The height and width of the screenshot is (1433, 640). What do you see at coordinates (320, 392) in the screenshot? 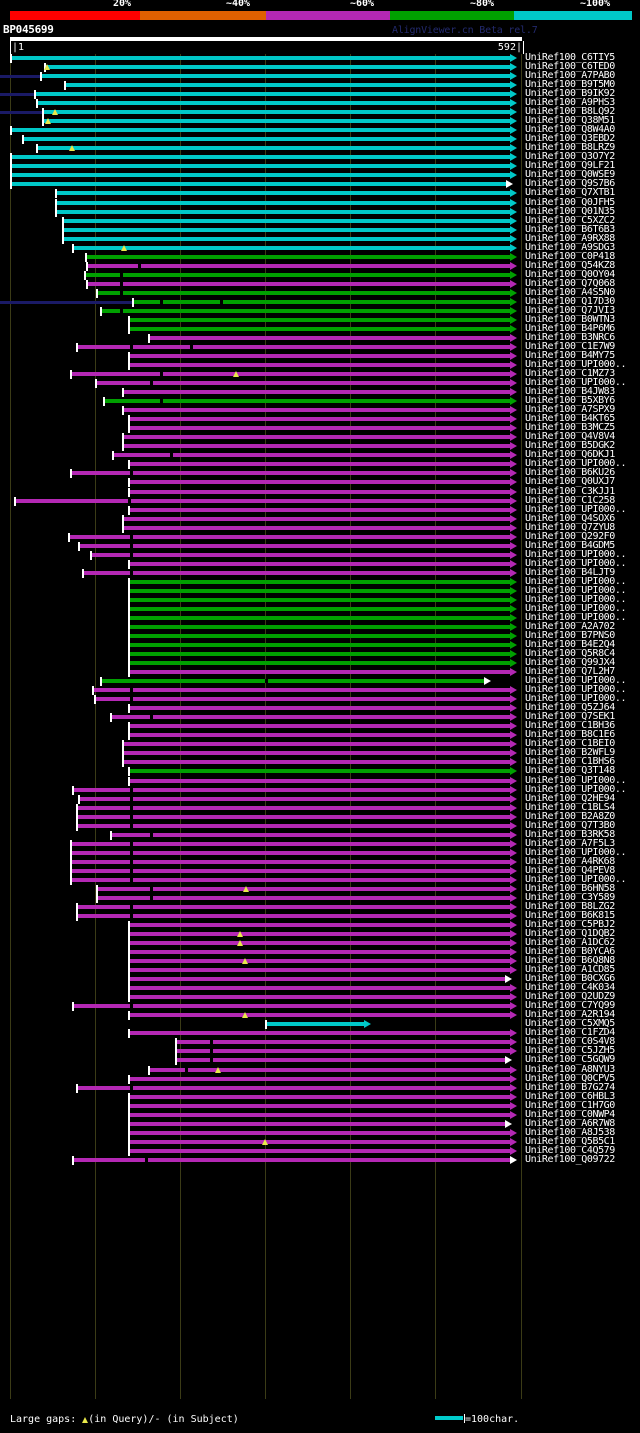
I see `hit-row: UniRef100_B4JW83` at bounding box center [320, 392].